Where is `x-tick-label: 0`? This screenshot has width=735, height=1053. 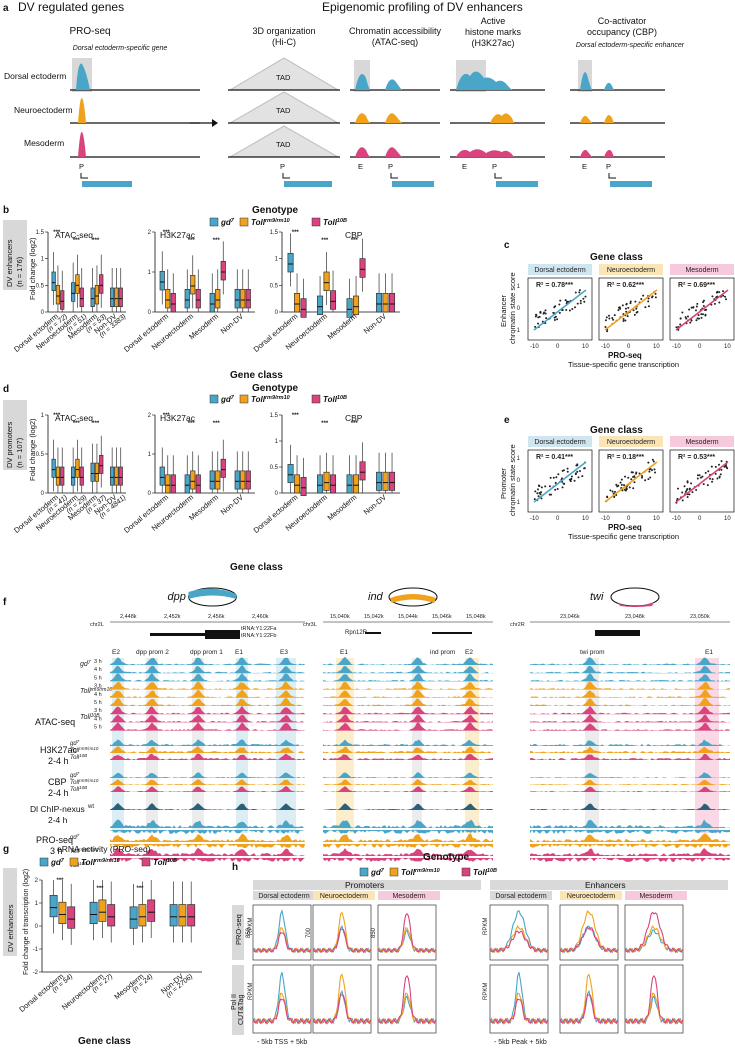 x-tick-label: 0 is located at coordinates (558, 347).